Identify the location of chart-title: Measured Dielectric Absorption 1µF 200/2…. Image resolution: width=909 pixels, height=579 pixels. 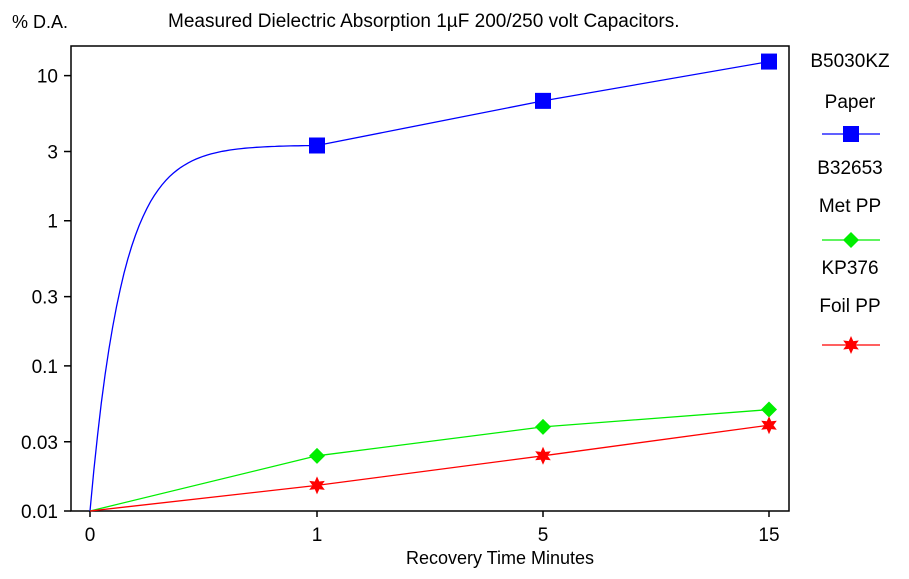
(424, 21).